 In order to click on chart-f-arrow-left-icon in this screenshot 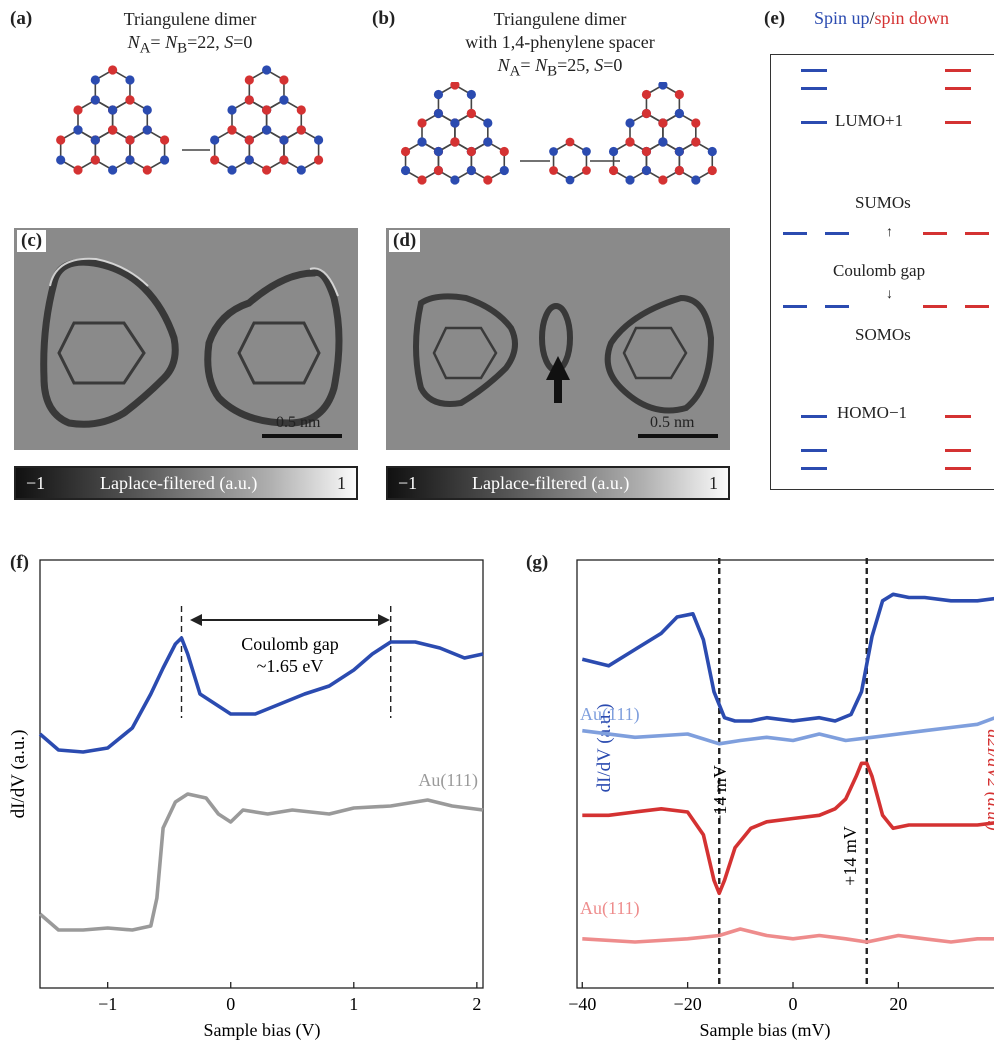, I will do `click(196, 620)`.